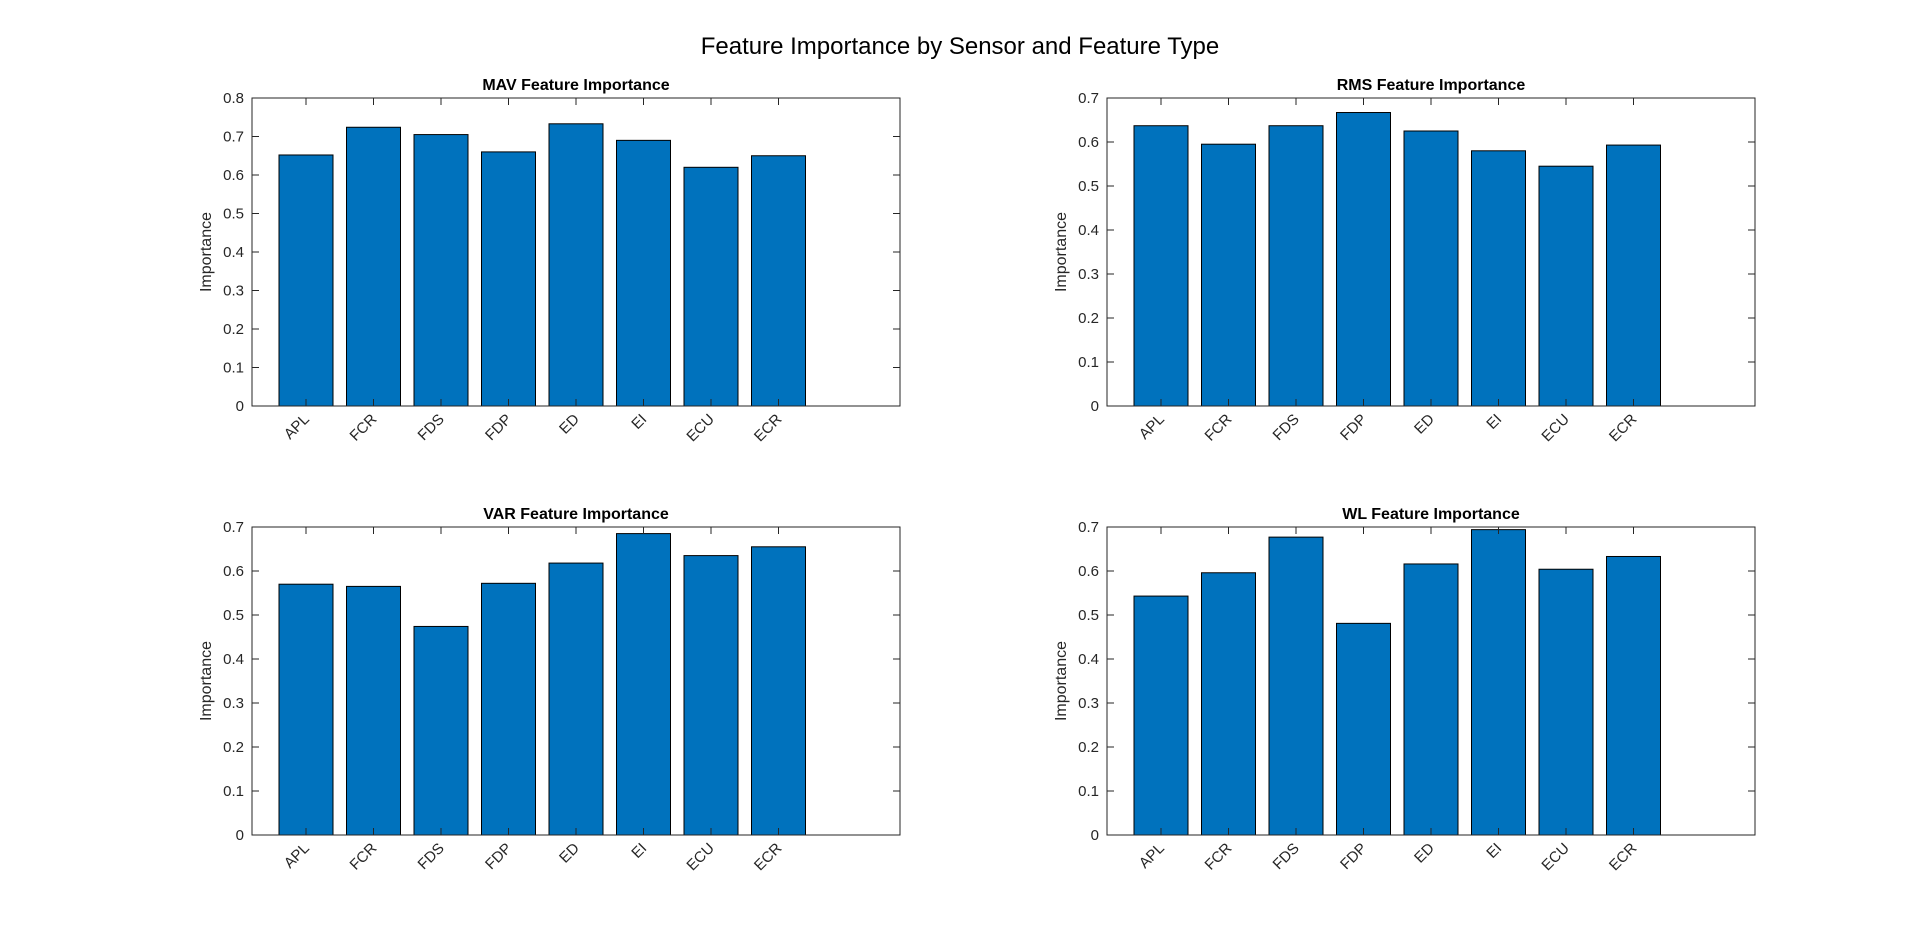  I want to click on wl-xtick-label-apl: APL, so click(1152, 856).